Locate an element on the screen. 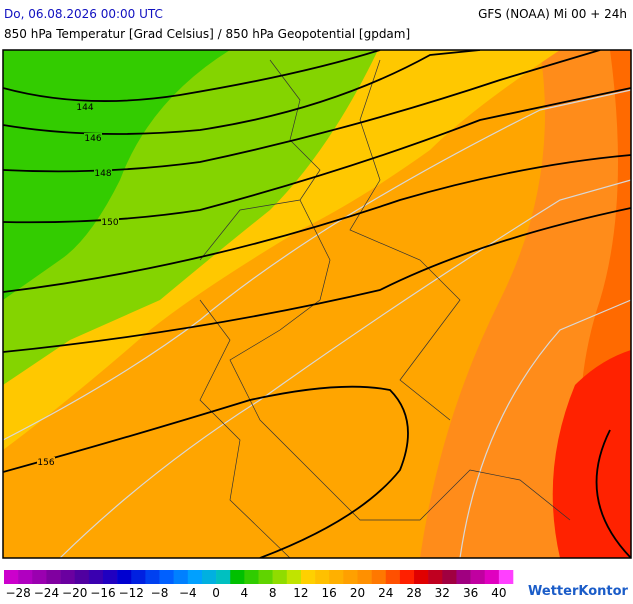 This screenshot has height=604, width=633. colorbar-label: 40 is located at coordinates (498, 593).